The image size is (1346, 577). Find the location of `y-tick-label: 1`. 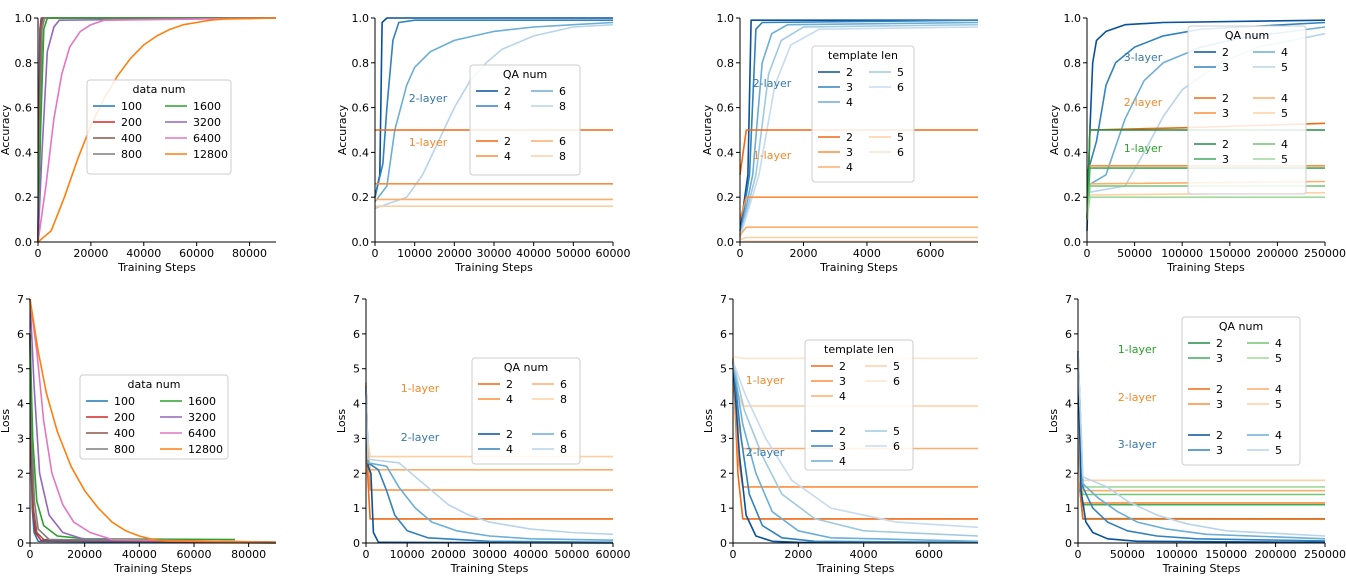

y-tick-label: 1 is located at coordinates (723, 508).